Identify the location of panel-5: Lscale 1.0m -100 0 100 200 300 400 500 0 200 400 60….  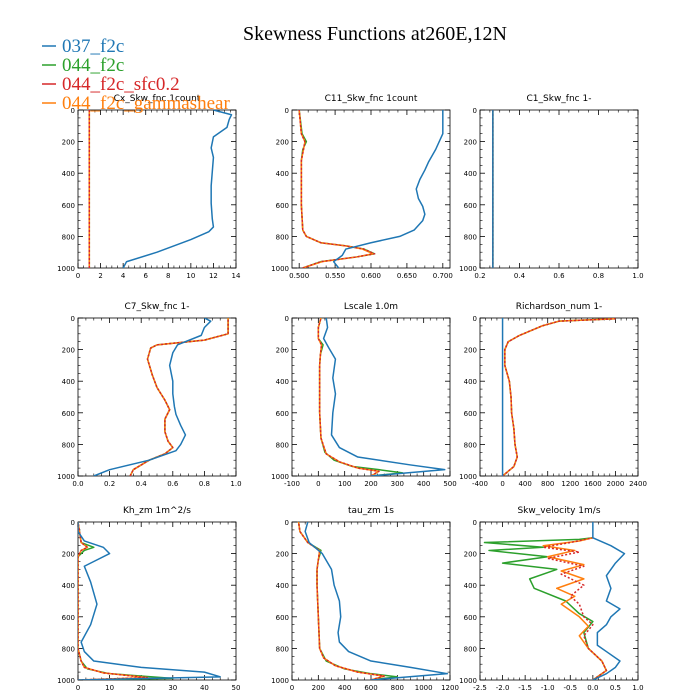
(364, 395).